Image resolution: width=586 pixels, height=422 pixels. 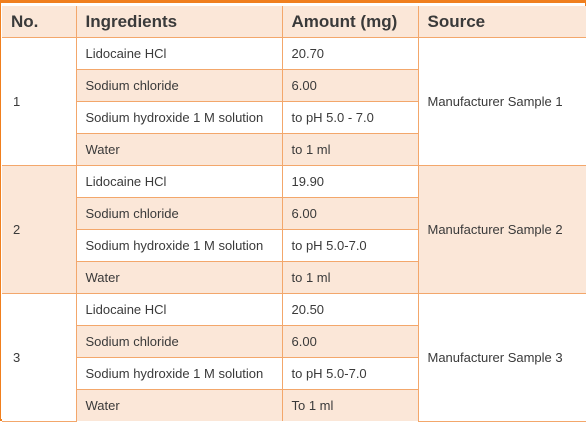 I want to click on header-ingredients: Ingredients, so click(x=179, y=22).